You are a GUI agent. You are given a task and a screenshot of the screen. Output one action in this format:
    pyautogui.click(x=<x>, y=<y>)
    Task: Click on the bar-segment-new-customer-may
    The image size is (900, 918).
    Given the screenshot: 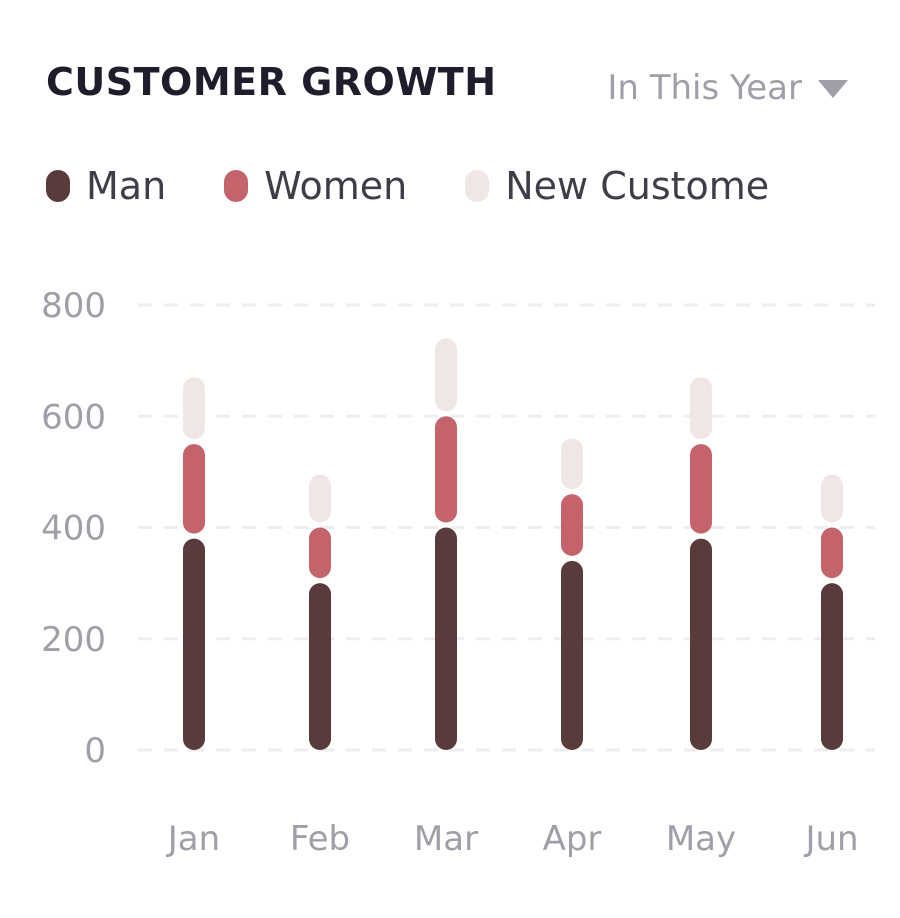 What is the action you would take?
    pyautogui.click(x=701, y=408)
    